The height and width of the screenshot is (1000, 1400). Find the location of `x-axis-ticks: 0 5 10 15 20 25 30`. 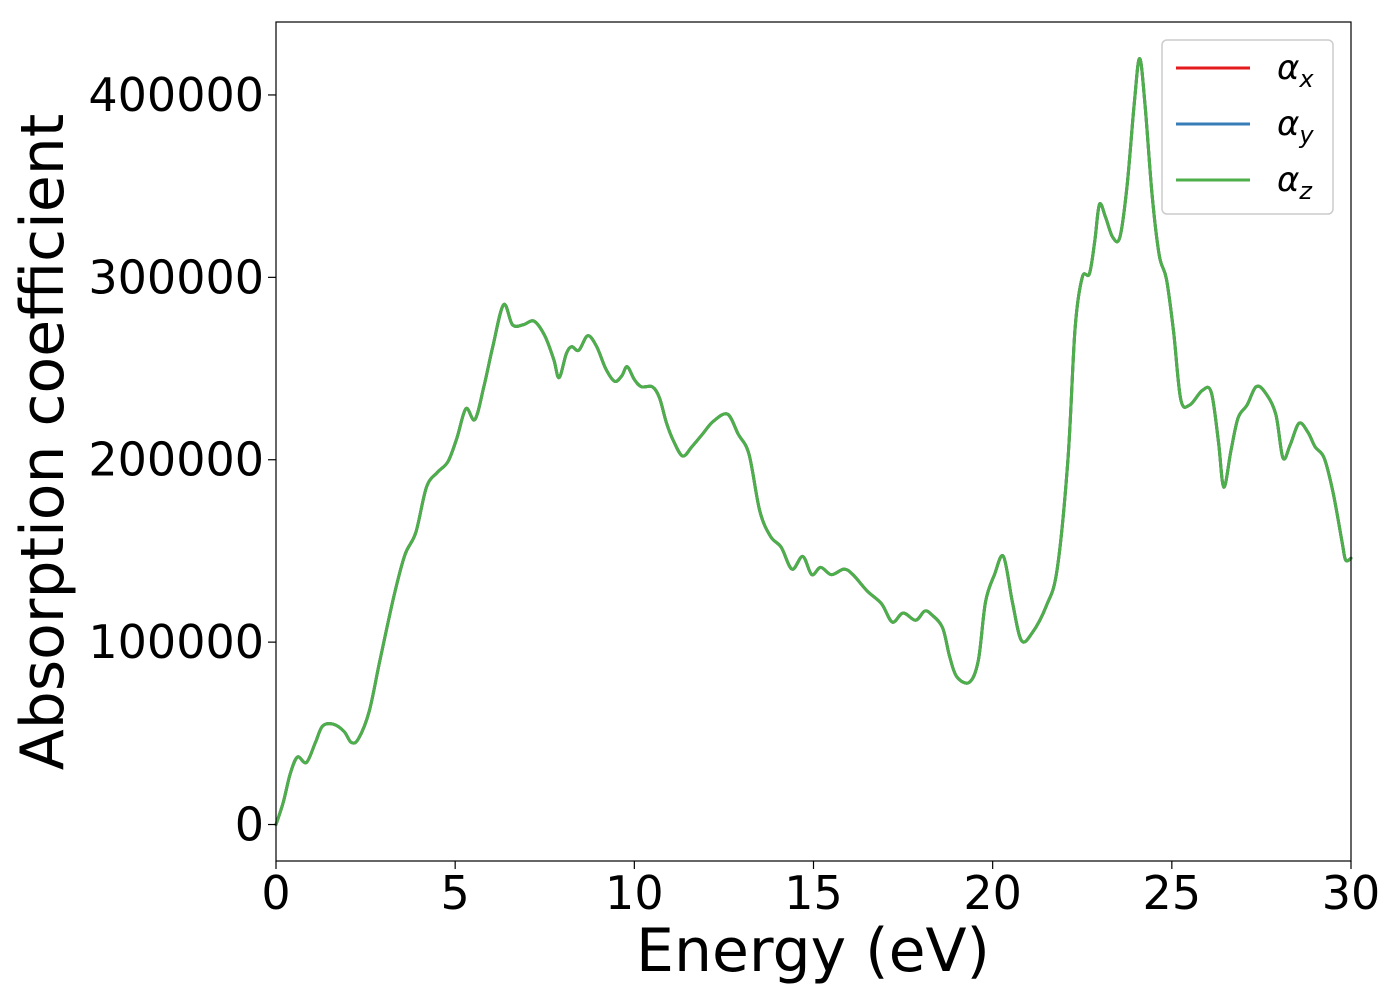

x-axis-ticks: 0 5 10 15 20 25 30 is located at coordinates (820, 890).